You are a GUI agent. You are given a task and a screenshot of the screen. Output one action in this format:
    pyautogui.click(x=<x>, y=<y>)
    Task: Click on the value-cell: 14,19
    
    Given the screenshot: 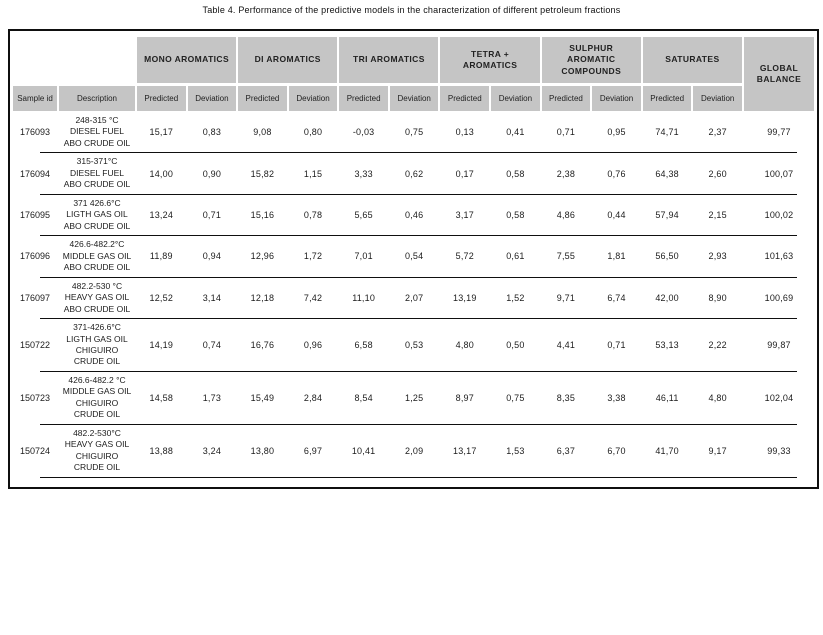 What is the action you would take?
    pyautogui.click(x=161, y=344)
    